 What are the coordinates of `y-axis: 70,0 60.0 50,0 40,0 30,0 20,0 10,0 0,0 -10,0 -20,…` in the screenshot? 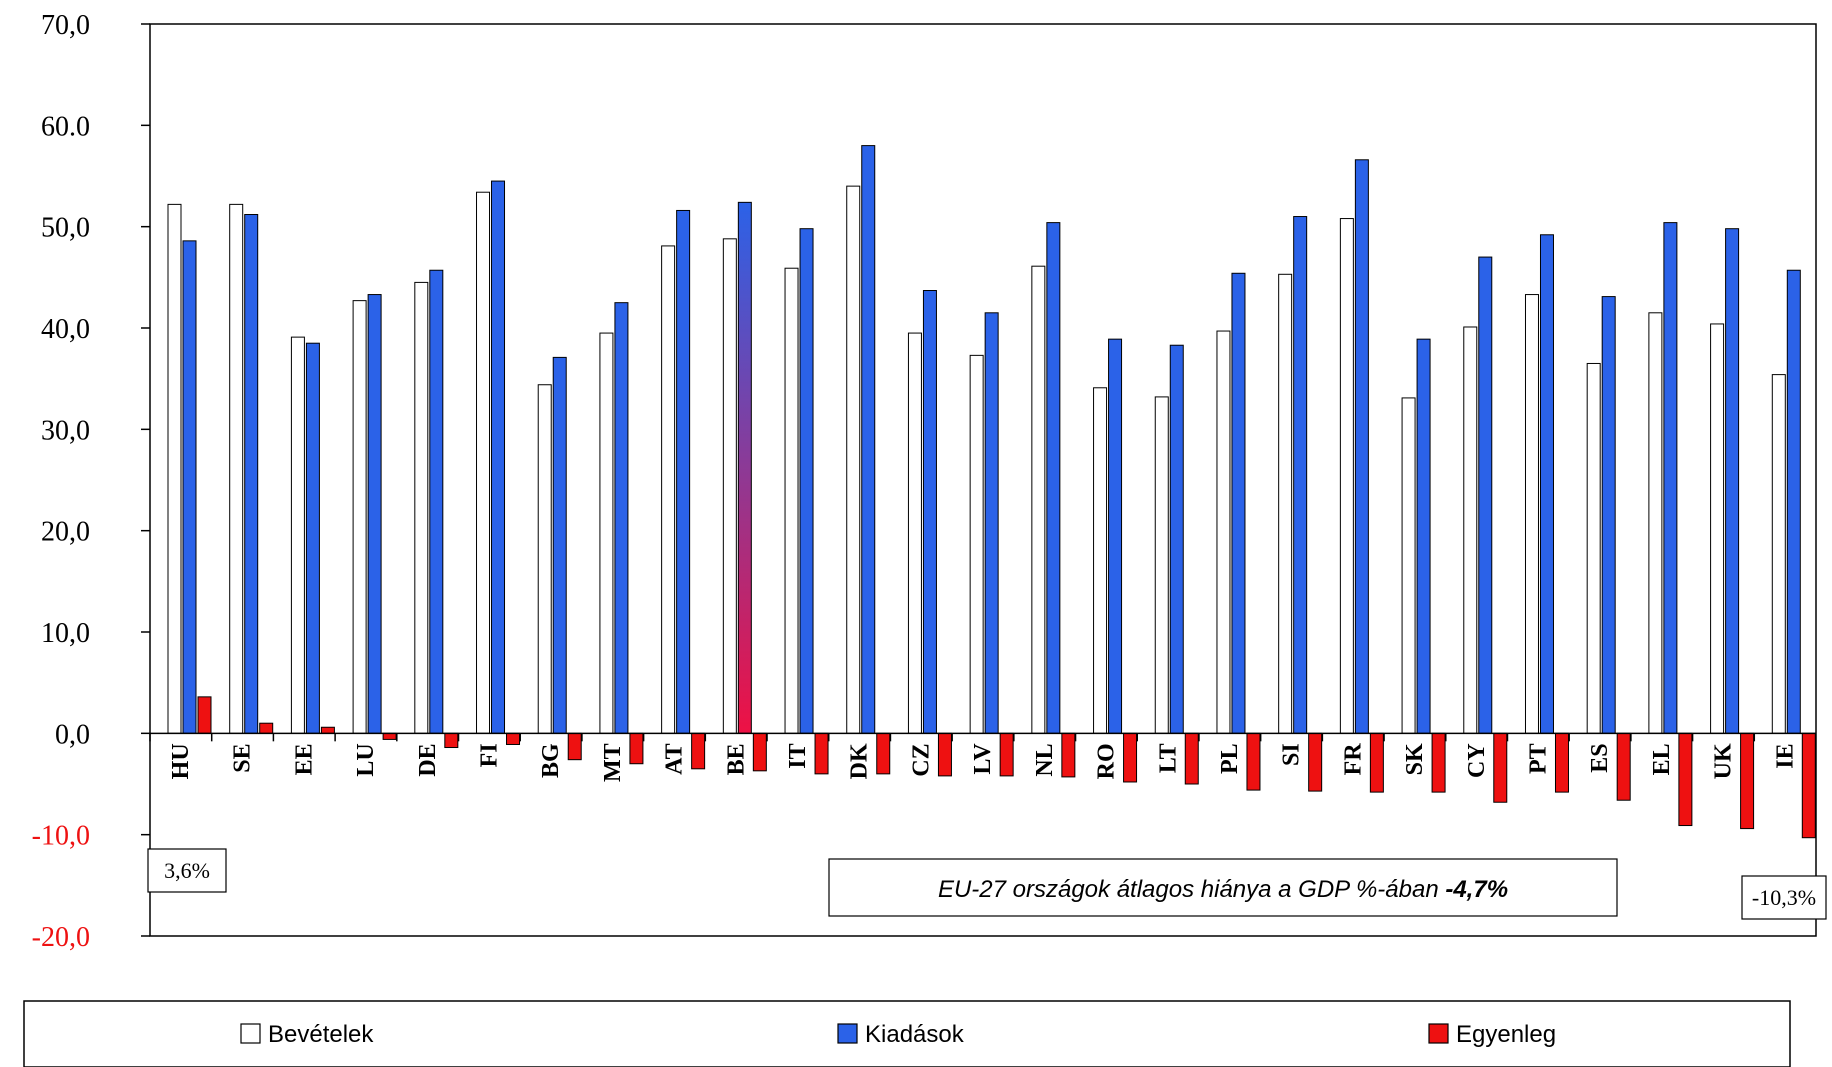 It's located at (91, 481).